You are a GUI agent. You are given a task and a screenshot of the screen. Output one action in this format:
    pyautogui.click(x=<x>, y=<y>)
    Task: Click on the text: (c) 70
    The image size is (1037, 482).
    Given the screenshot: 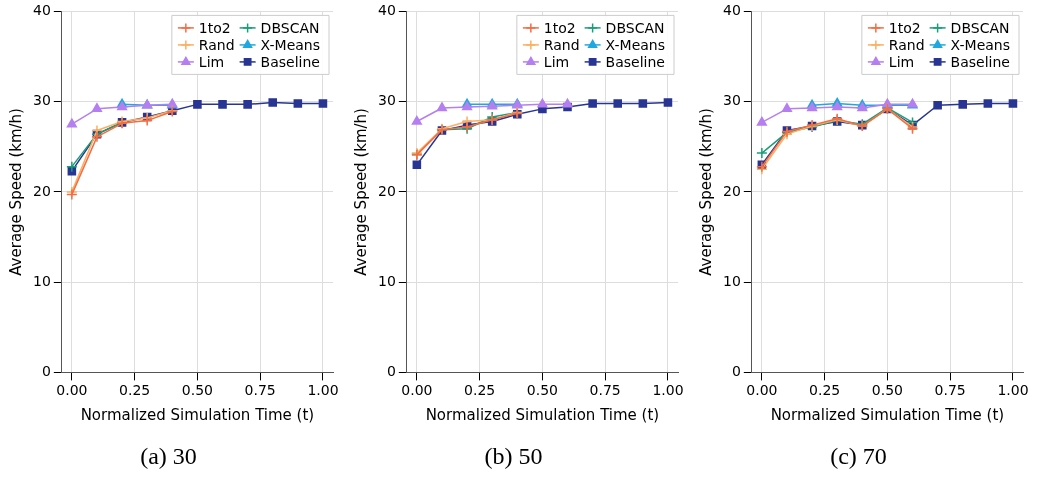 What is the action you would take?
    pyautogui.click(x=858, y=455)
    